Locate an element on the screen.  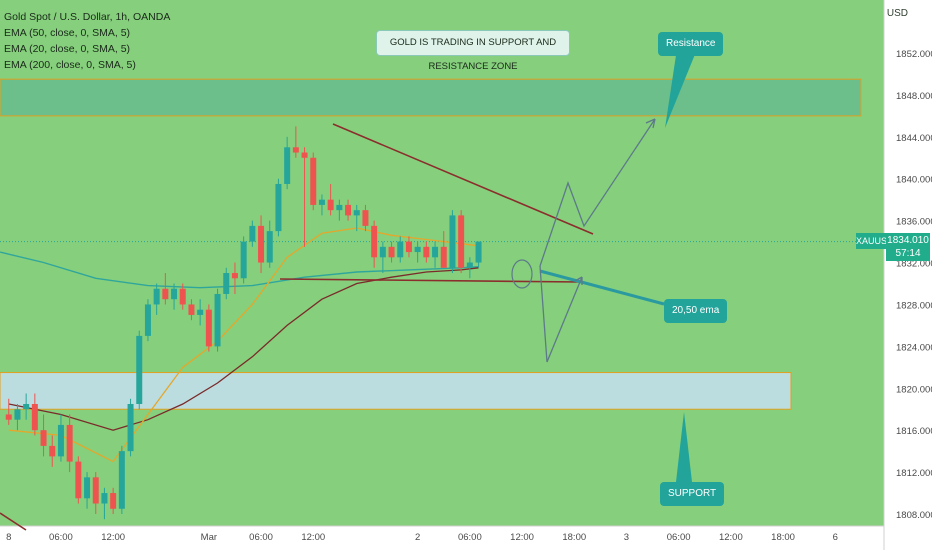
price-badge: 1834.010 57:14 is located at coordinates (908, 247).